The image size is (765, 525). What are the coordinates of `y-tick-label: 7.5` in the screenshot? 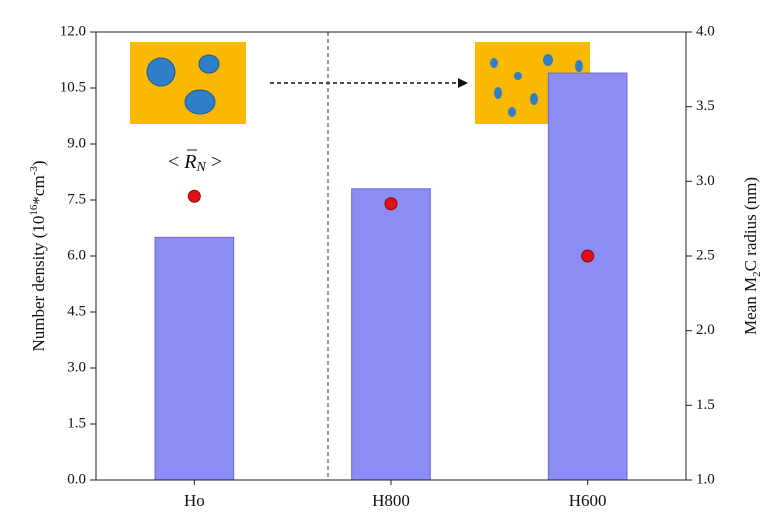 It's located at (76, 199).